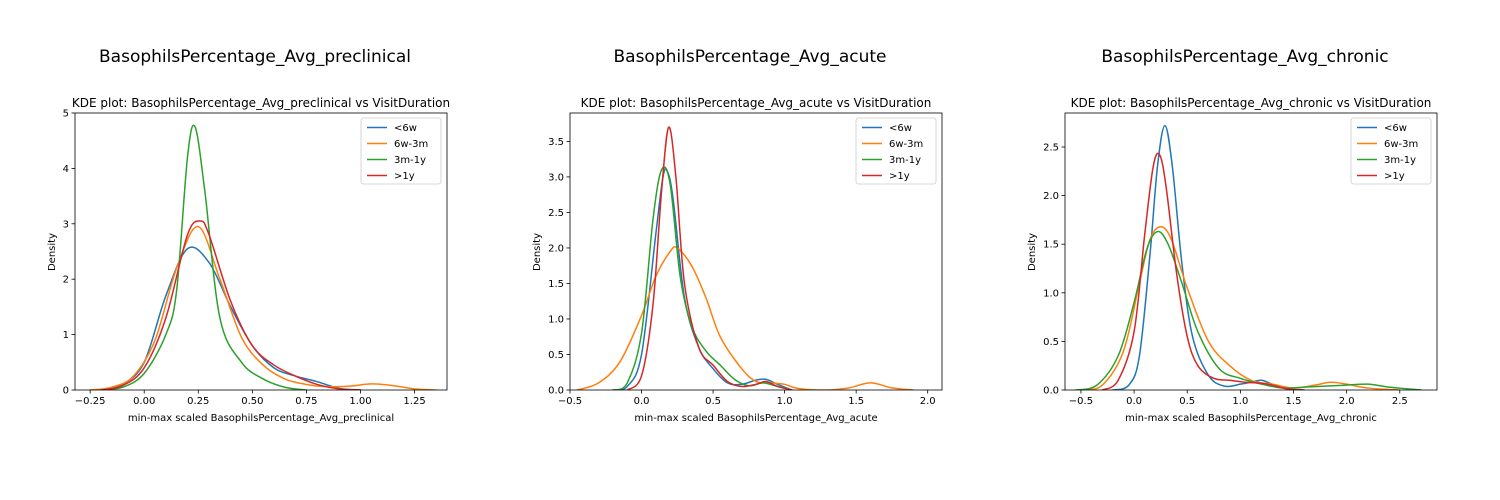 Image resolution: width=1500 pixels, height=500 pixels. I want to click on y-tick-label: 0, so click(66, 391).